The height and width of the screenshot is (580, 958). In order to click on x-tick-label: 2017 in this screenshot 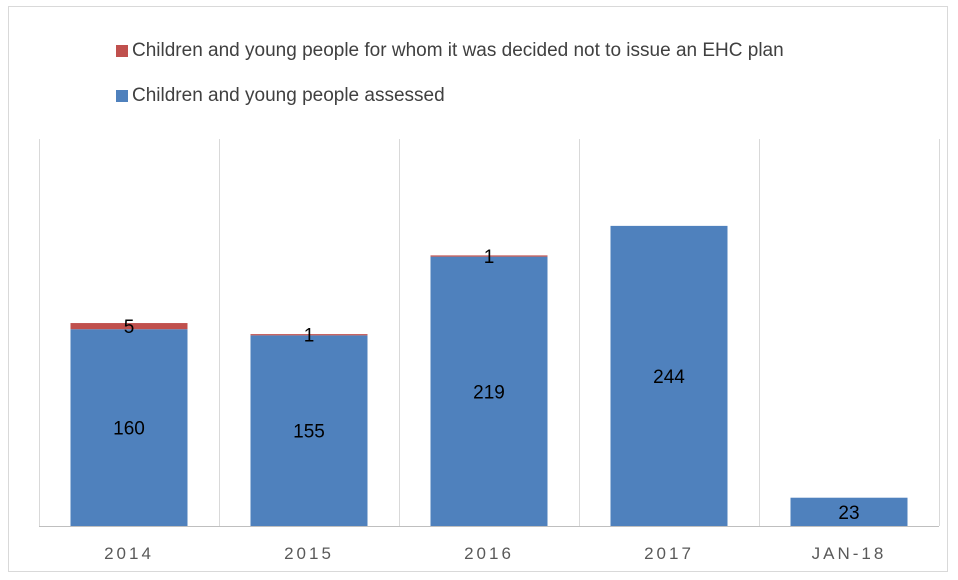, I will do `click(669, 553)`.